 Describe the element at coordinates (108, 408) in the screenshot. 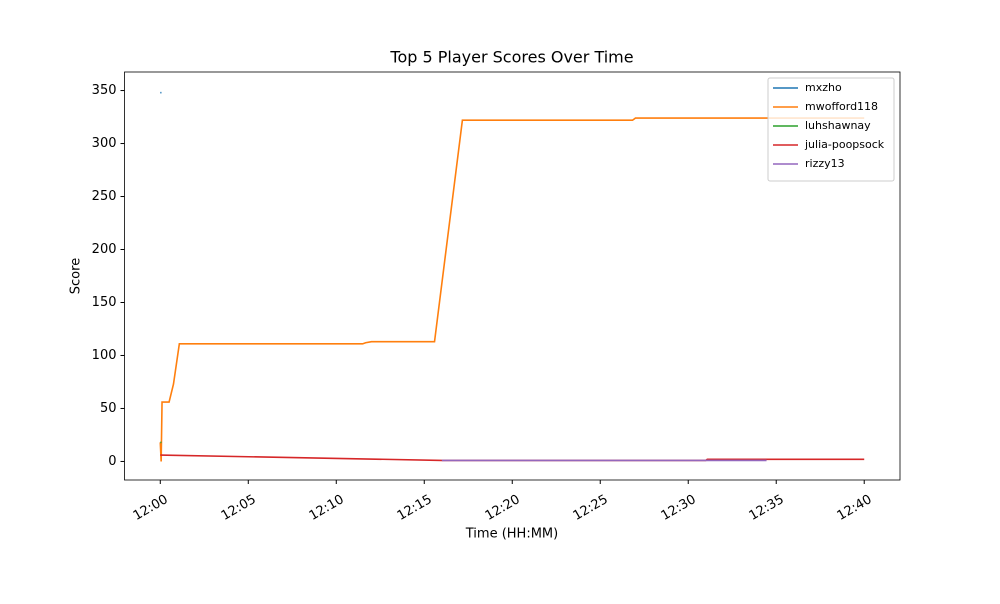

I see `y-tick-label: 50` at that location.